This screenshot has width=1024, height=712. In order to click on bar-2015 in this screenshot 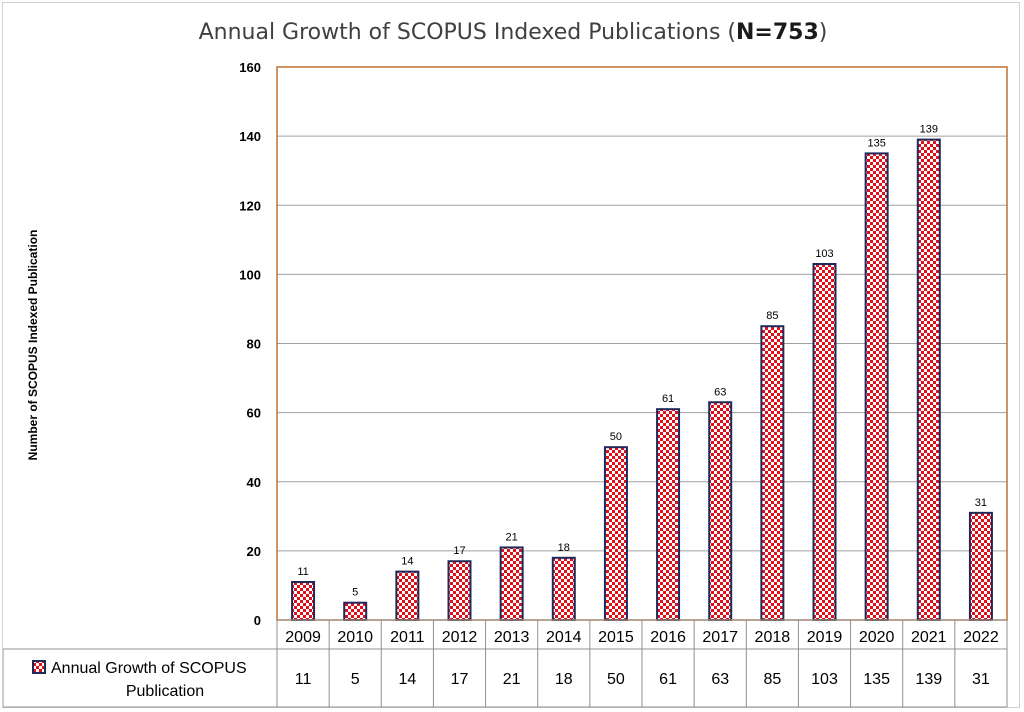, I will do `click(615, 533)`.